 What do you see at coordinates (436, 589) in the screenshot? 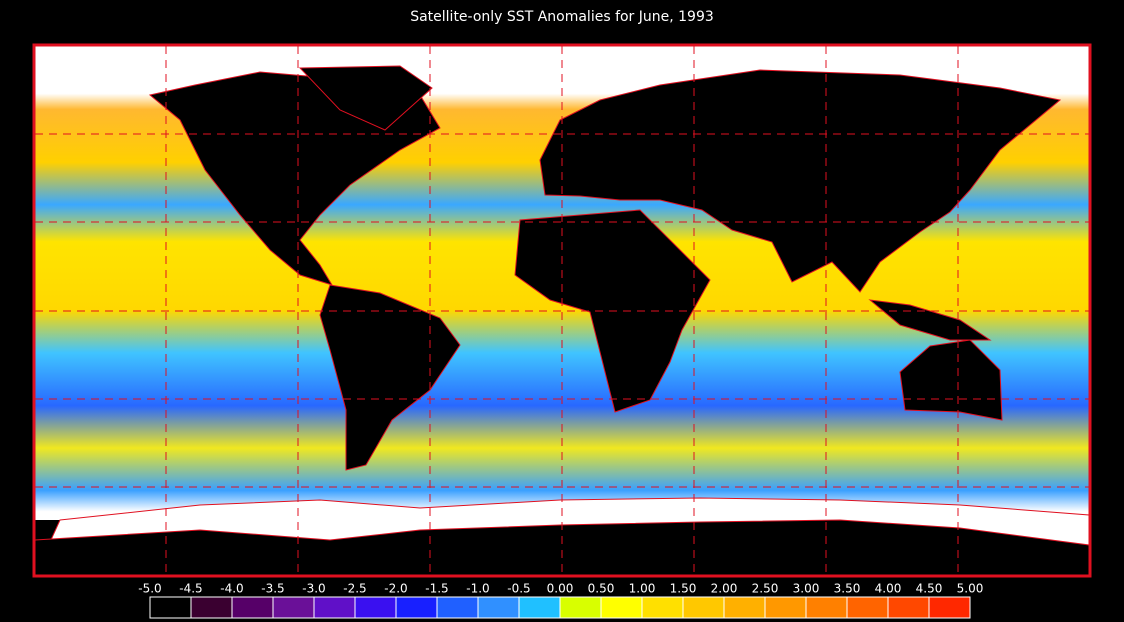
I see `colorbar-label: -1.5` at bounding box center [436, 589].